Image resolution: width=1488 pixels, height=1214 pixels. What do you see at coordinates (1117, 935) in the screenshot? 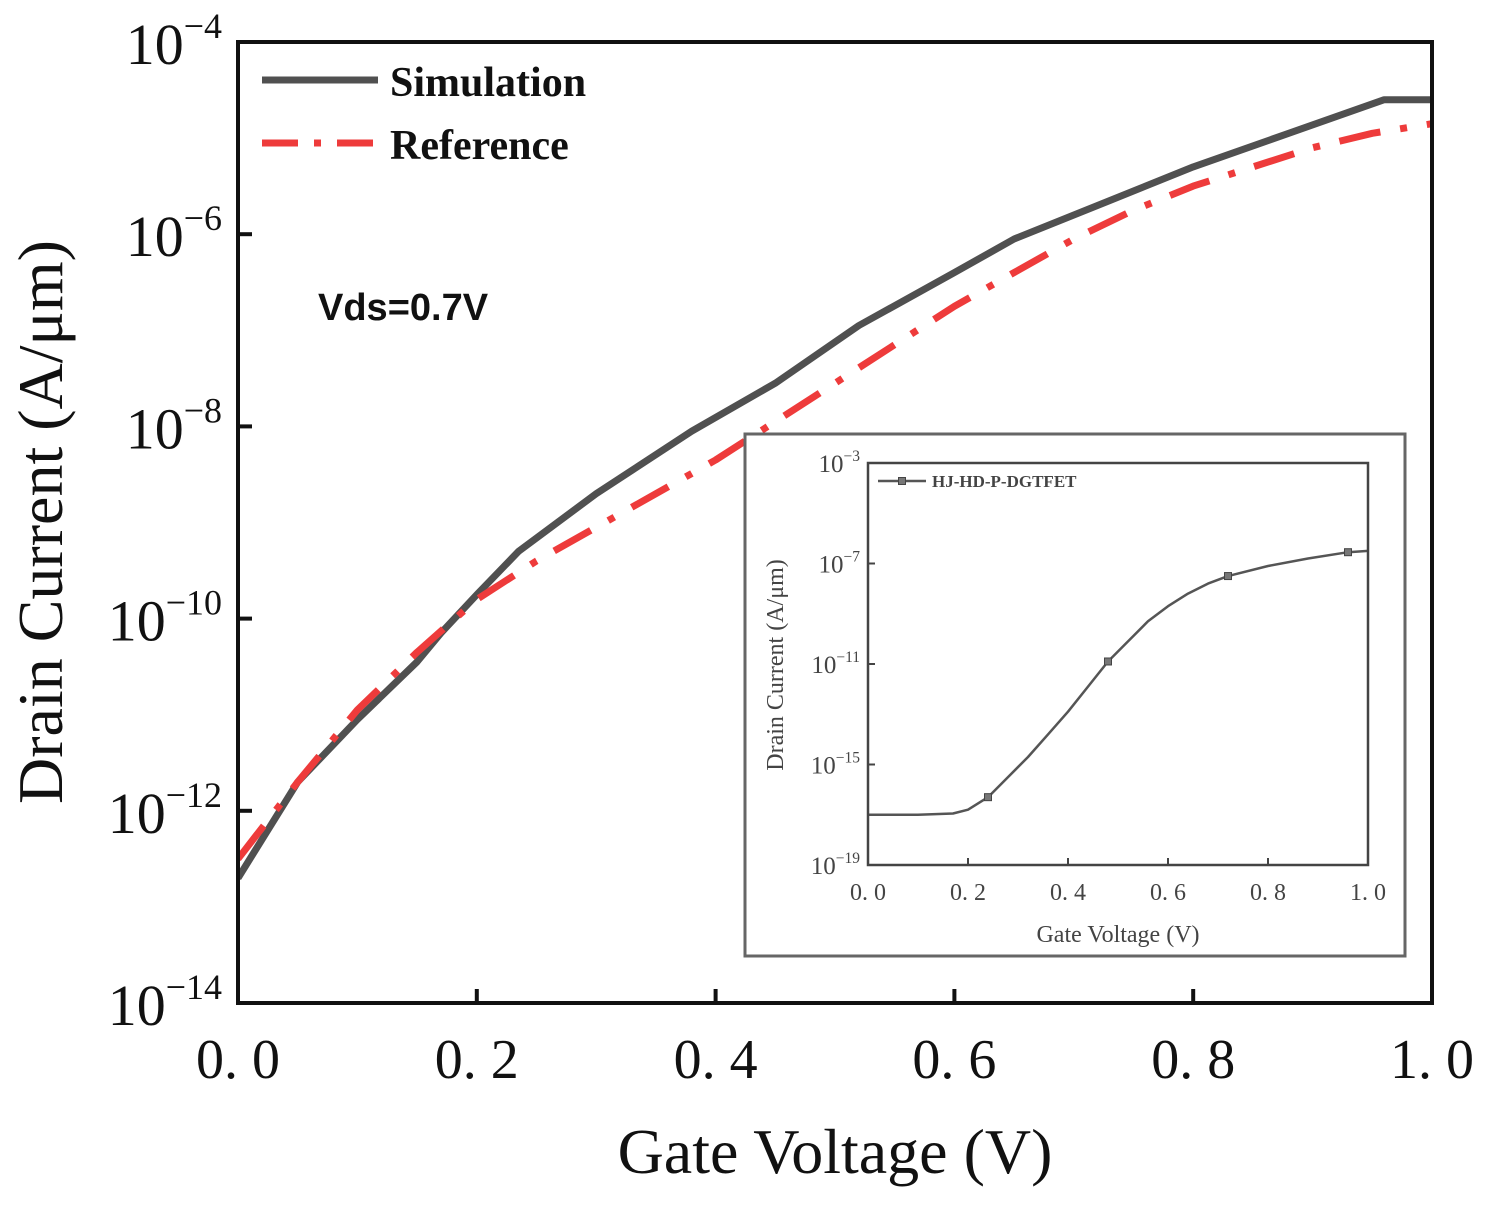
I see `inset-x-axis-label: Gate Voltage (V)` at bounding box center [1117, 935].